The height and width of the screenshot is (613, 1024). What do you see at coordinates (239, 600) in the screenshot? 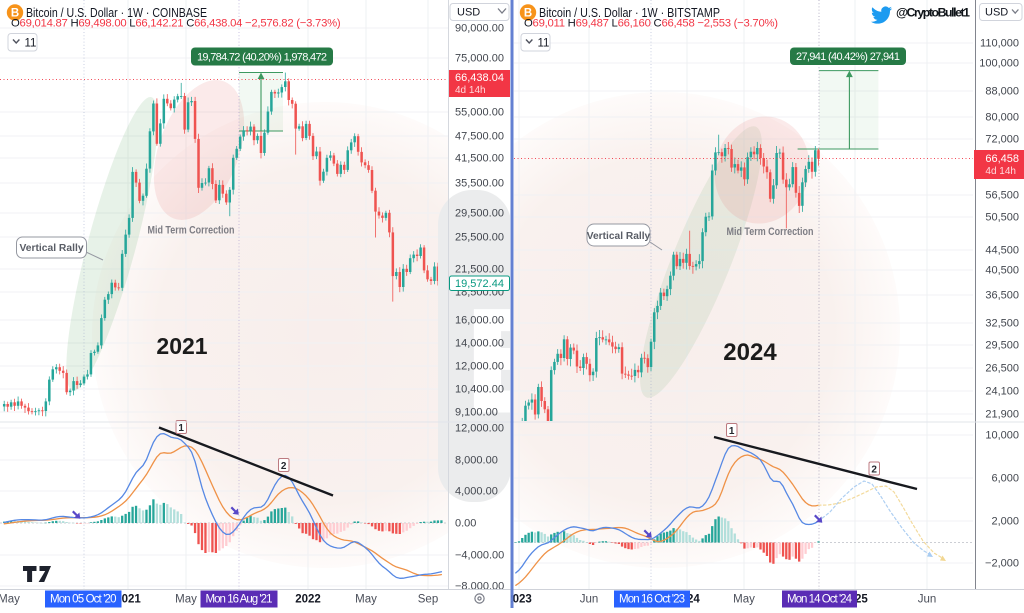
I see `svg-text: Mon 16 Aug '21` at bounding box center [239, 600].